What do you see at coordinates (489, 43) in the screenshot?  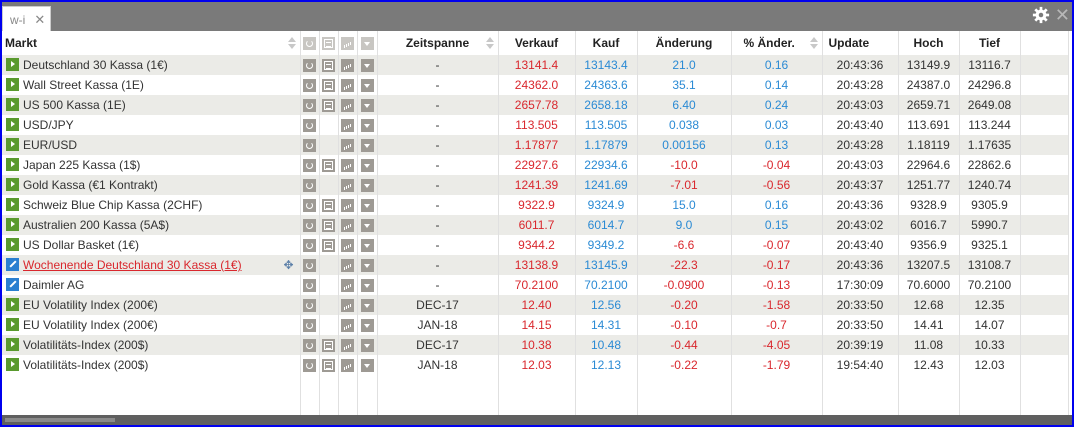 I see `sort-icon` at bounding box center [489, 43].